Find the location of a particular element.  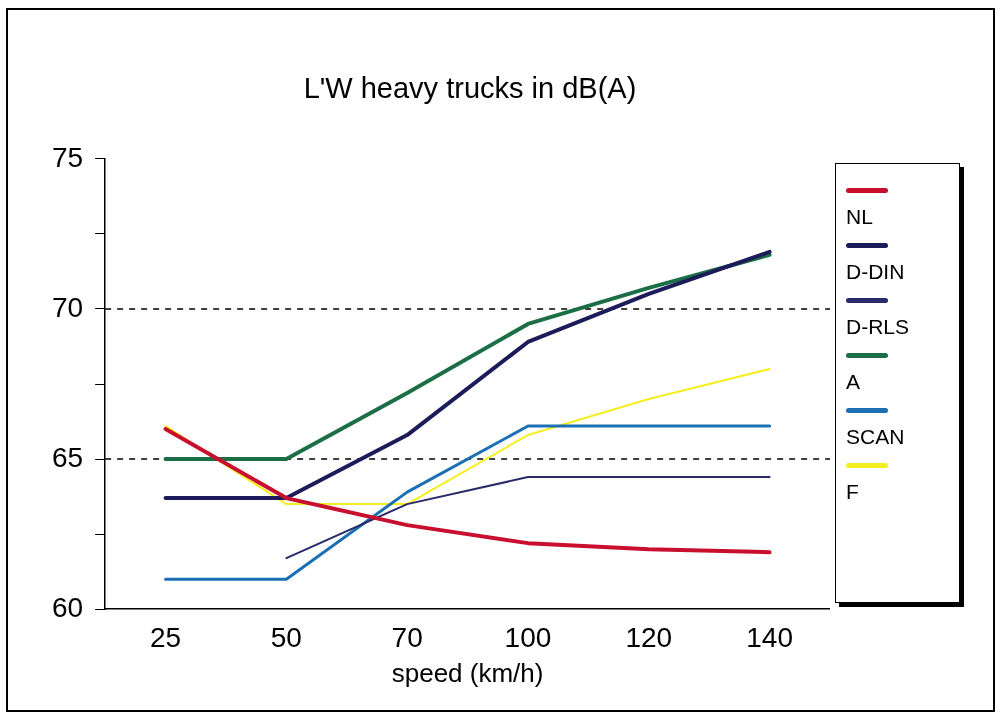

x-tick-label: 140 is located at coordinates (769, 637).